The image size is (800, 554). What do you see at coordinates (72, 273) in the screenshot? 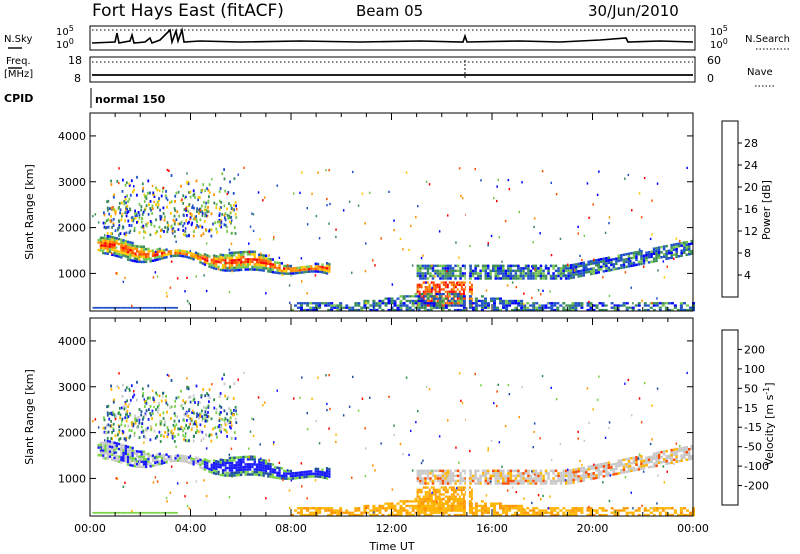
I see `y-tick-label: 1000` at bounding box center [72, 273].